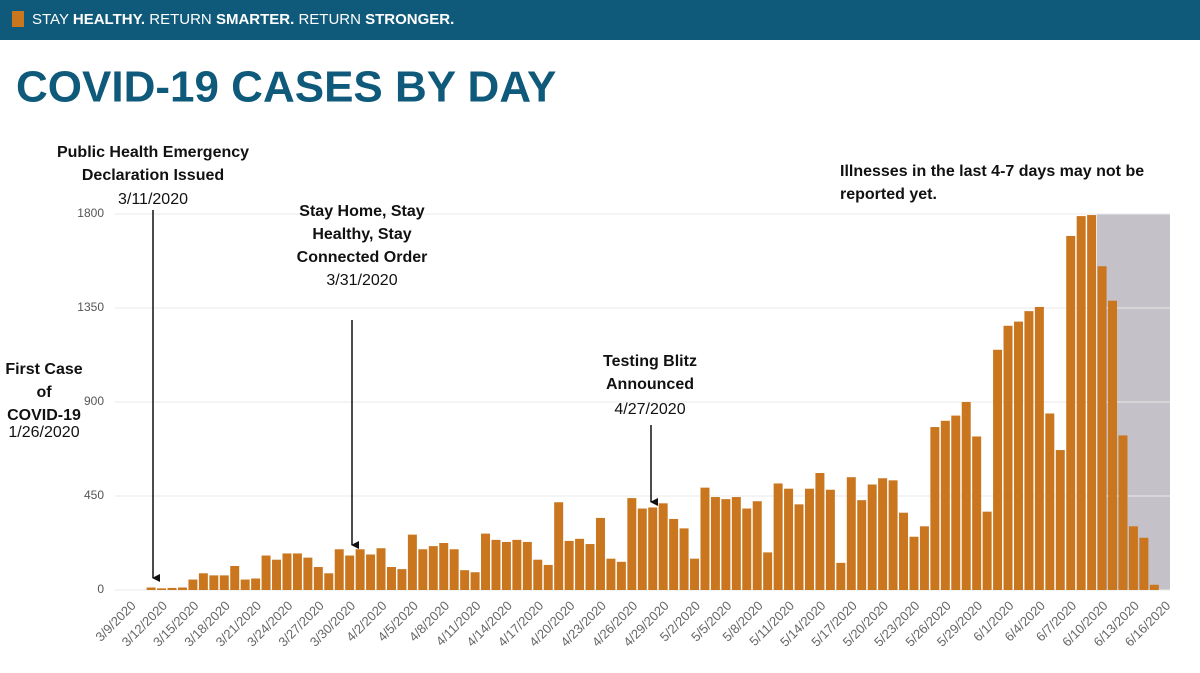  What do you see at coordinates (18, 19) in the screenshot?
I see `state-icon` at bounding box center [18, 19].